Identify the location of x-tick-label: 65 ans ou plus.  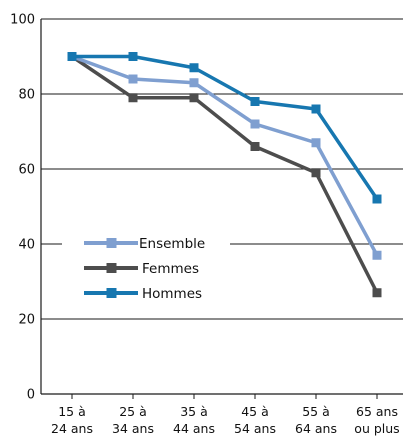
(376, 420).